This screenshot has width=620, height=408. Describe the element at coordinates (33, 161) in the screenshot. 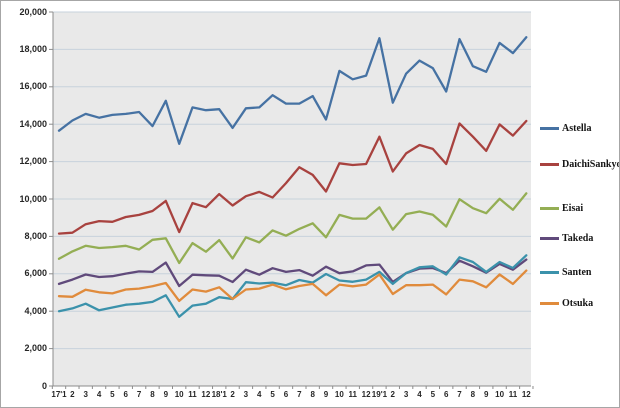

I see `y-axis-tick-label: 12,000` at that location.